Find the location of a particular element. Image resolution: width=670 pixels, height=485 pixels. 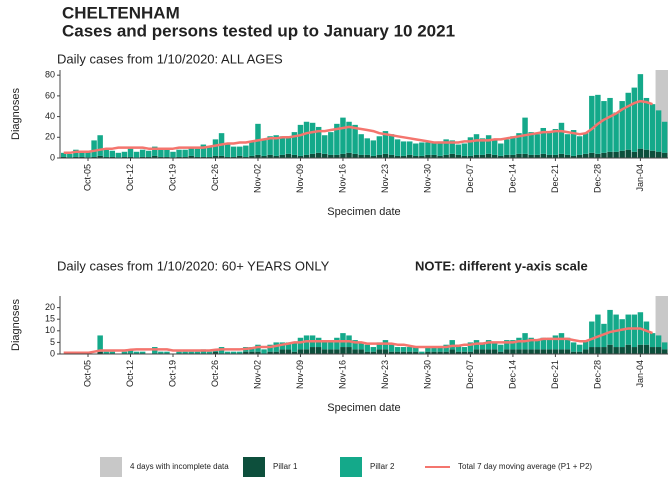

x-tick-label: Nov-23 is located at coordinates (385, 178).